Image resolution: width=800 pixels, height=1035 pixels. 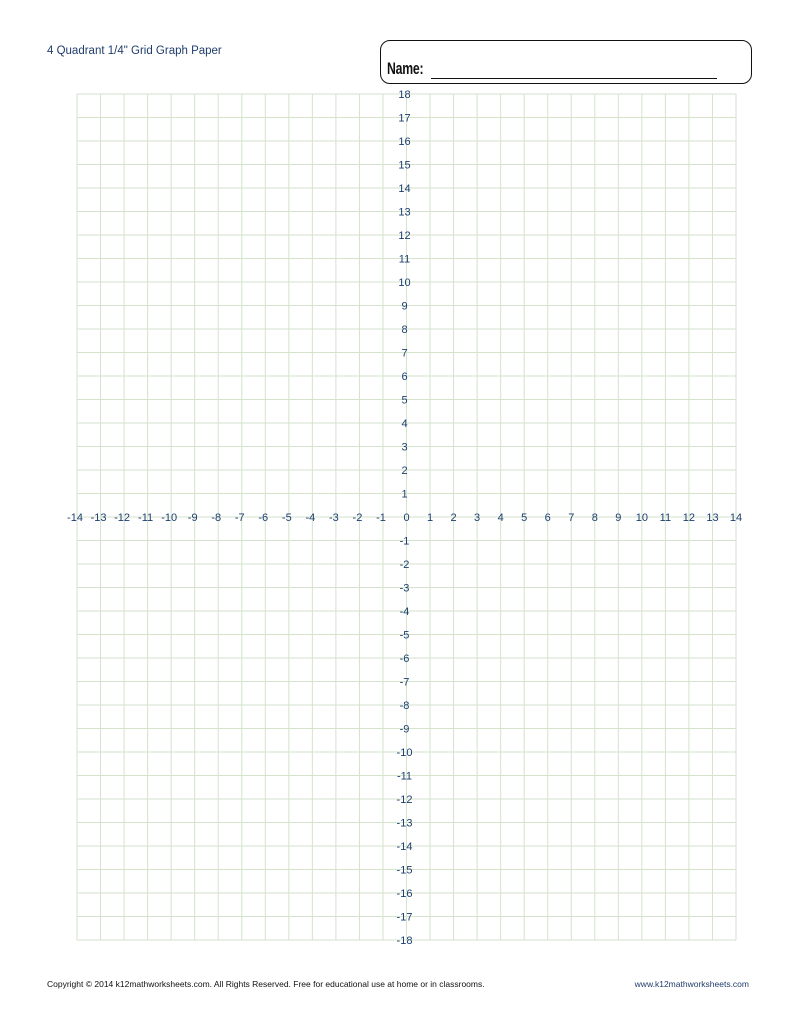 I want to click on y-tick-label: -3, so click(x=405, y=589).